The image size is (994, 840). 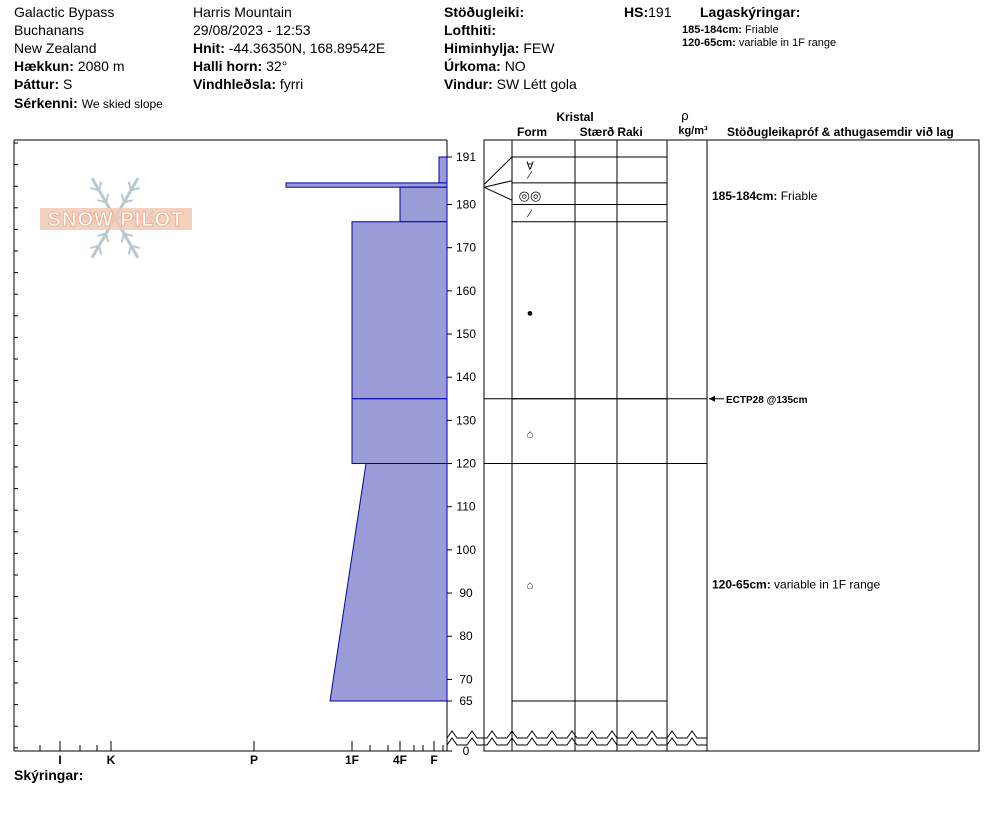 I want to click on precip-label: Úrkoma:, so click(x=472, y=66).